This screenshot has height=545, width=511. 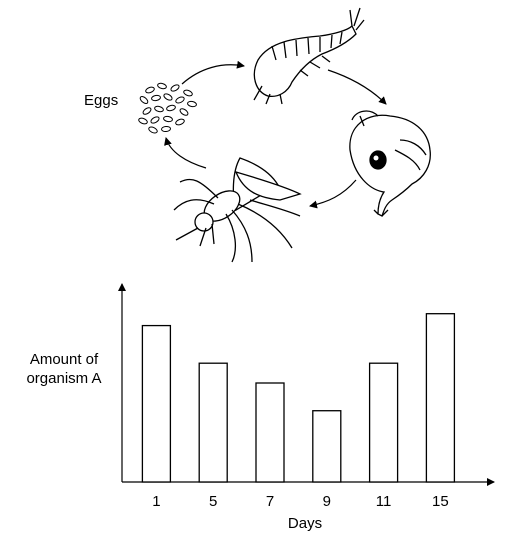 What do you see at coordinates (185, 153) in the screenshot?
I see `arrow-adult-to-eggs` at bounding box center [185, 153].